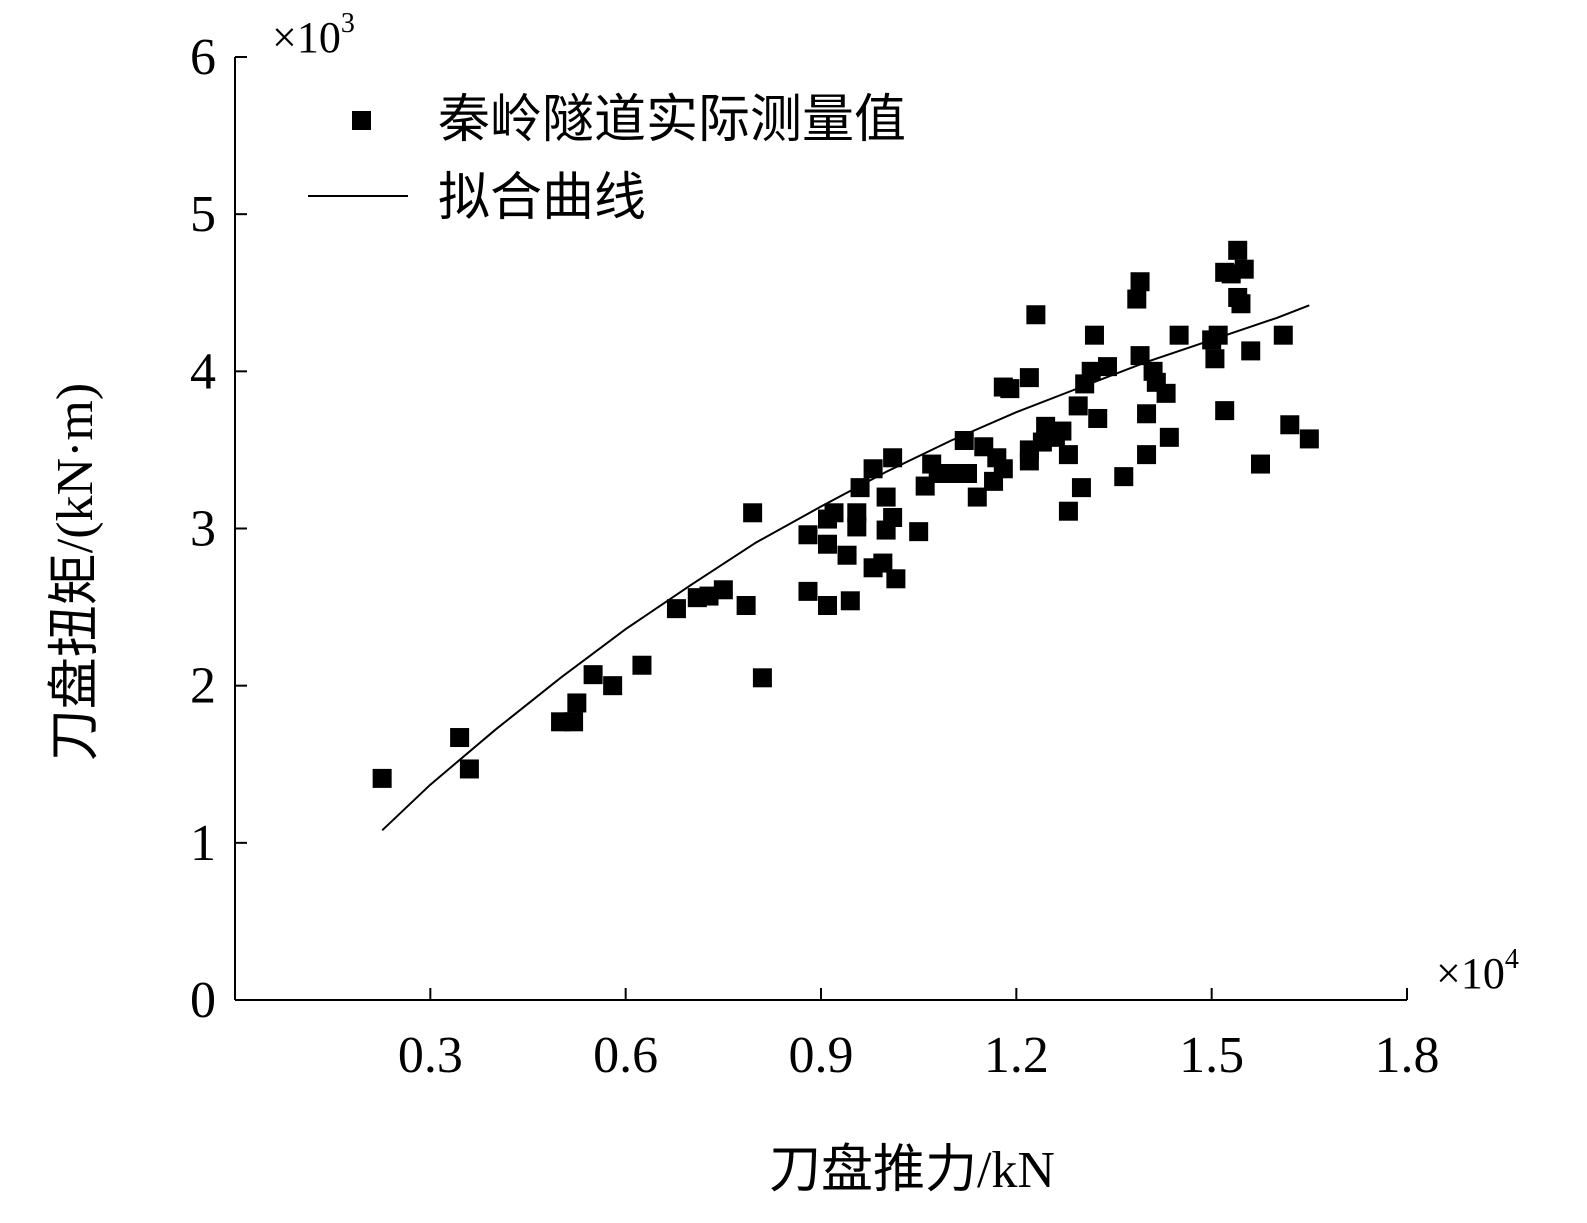 The width and height of the screenshot is (1587, 1223). What do you see at coordinates (1407, 1055) in the screenshot?
I see `x-tick-label: 1.8` at bounding box center [1407, 1055].